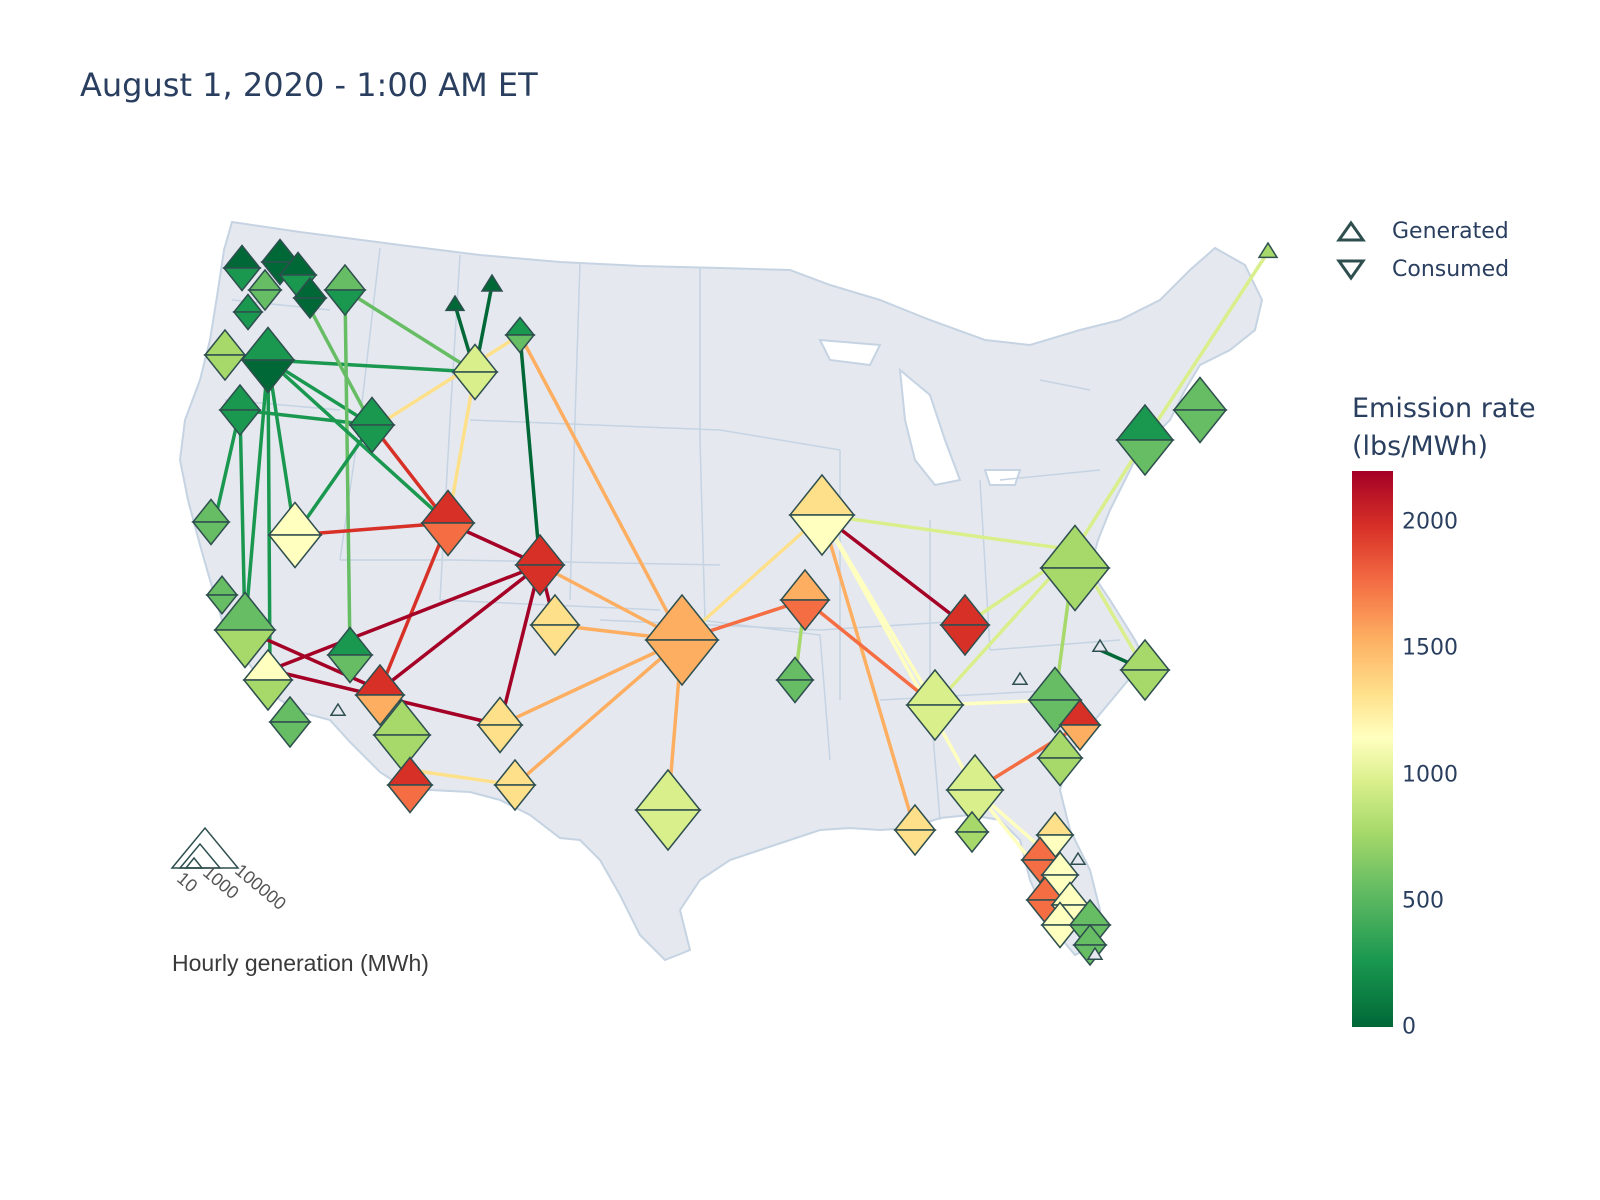  Describe the element at coordinates (205, 847) in the screenshot. I see `size-legend-icon` at that location.